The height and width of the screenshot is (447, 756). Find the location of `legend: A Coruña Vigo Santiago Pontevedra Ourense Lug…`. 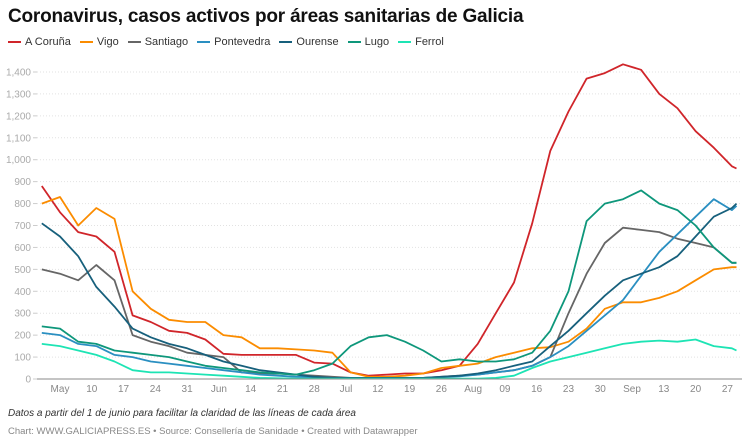

legend: A Coruña Vigo Santiago Pontevedra Ourense Lug… is located at coordinates (226, 42).